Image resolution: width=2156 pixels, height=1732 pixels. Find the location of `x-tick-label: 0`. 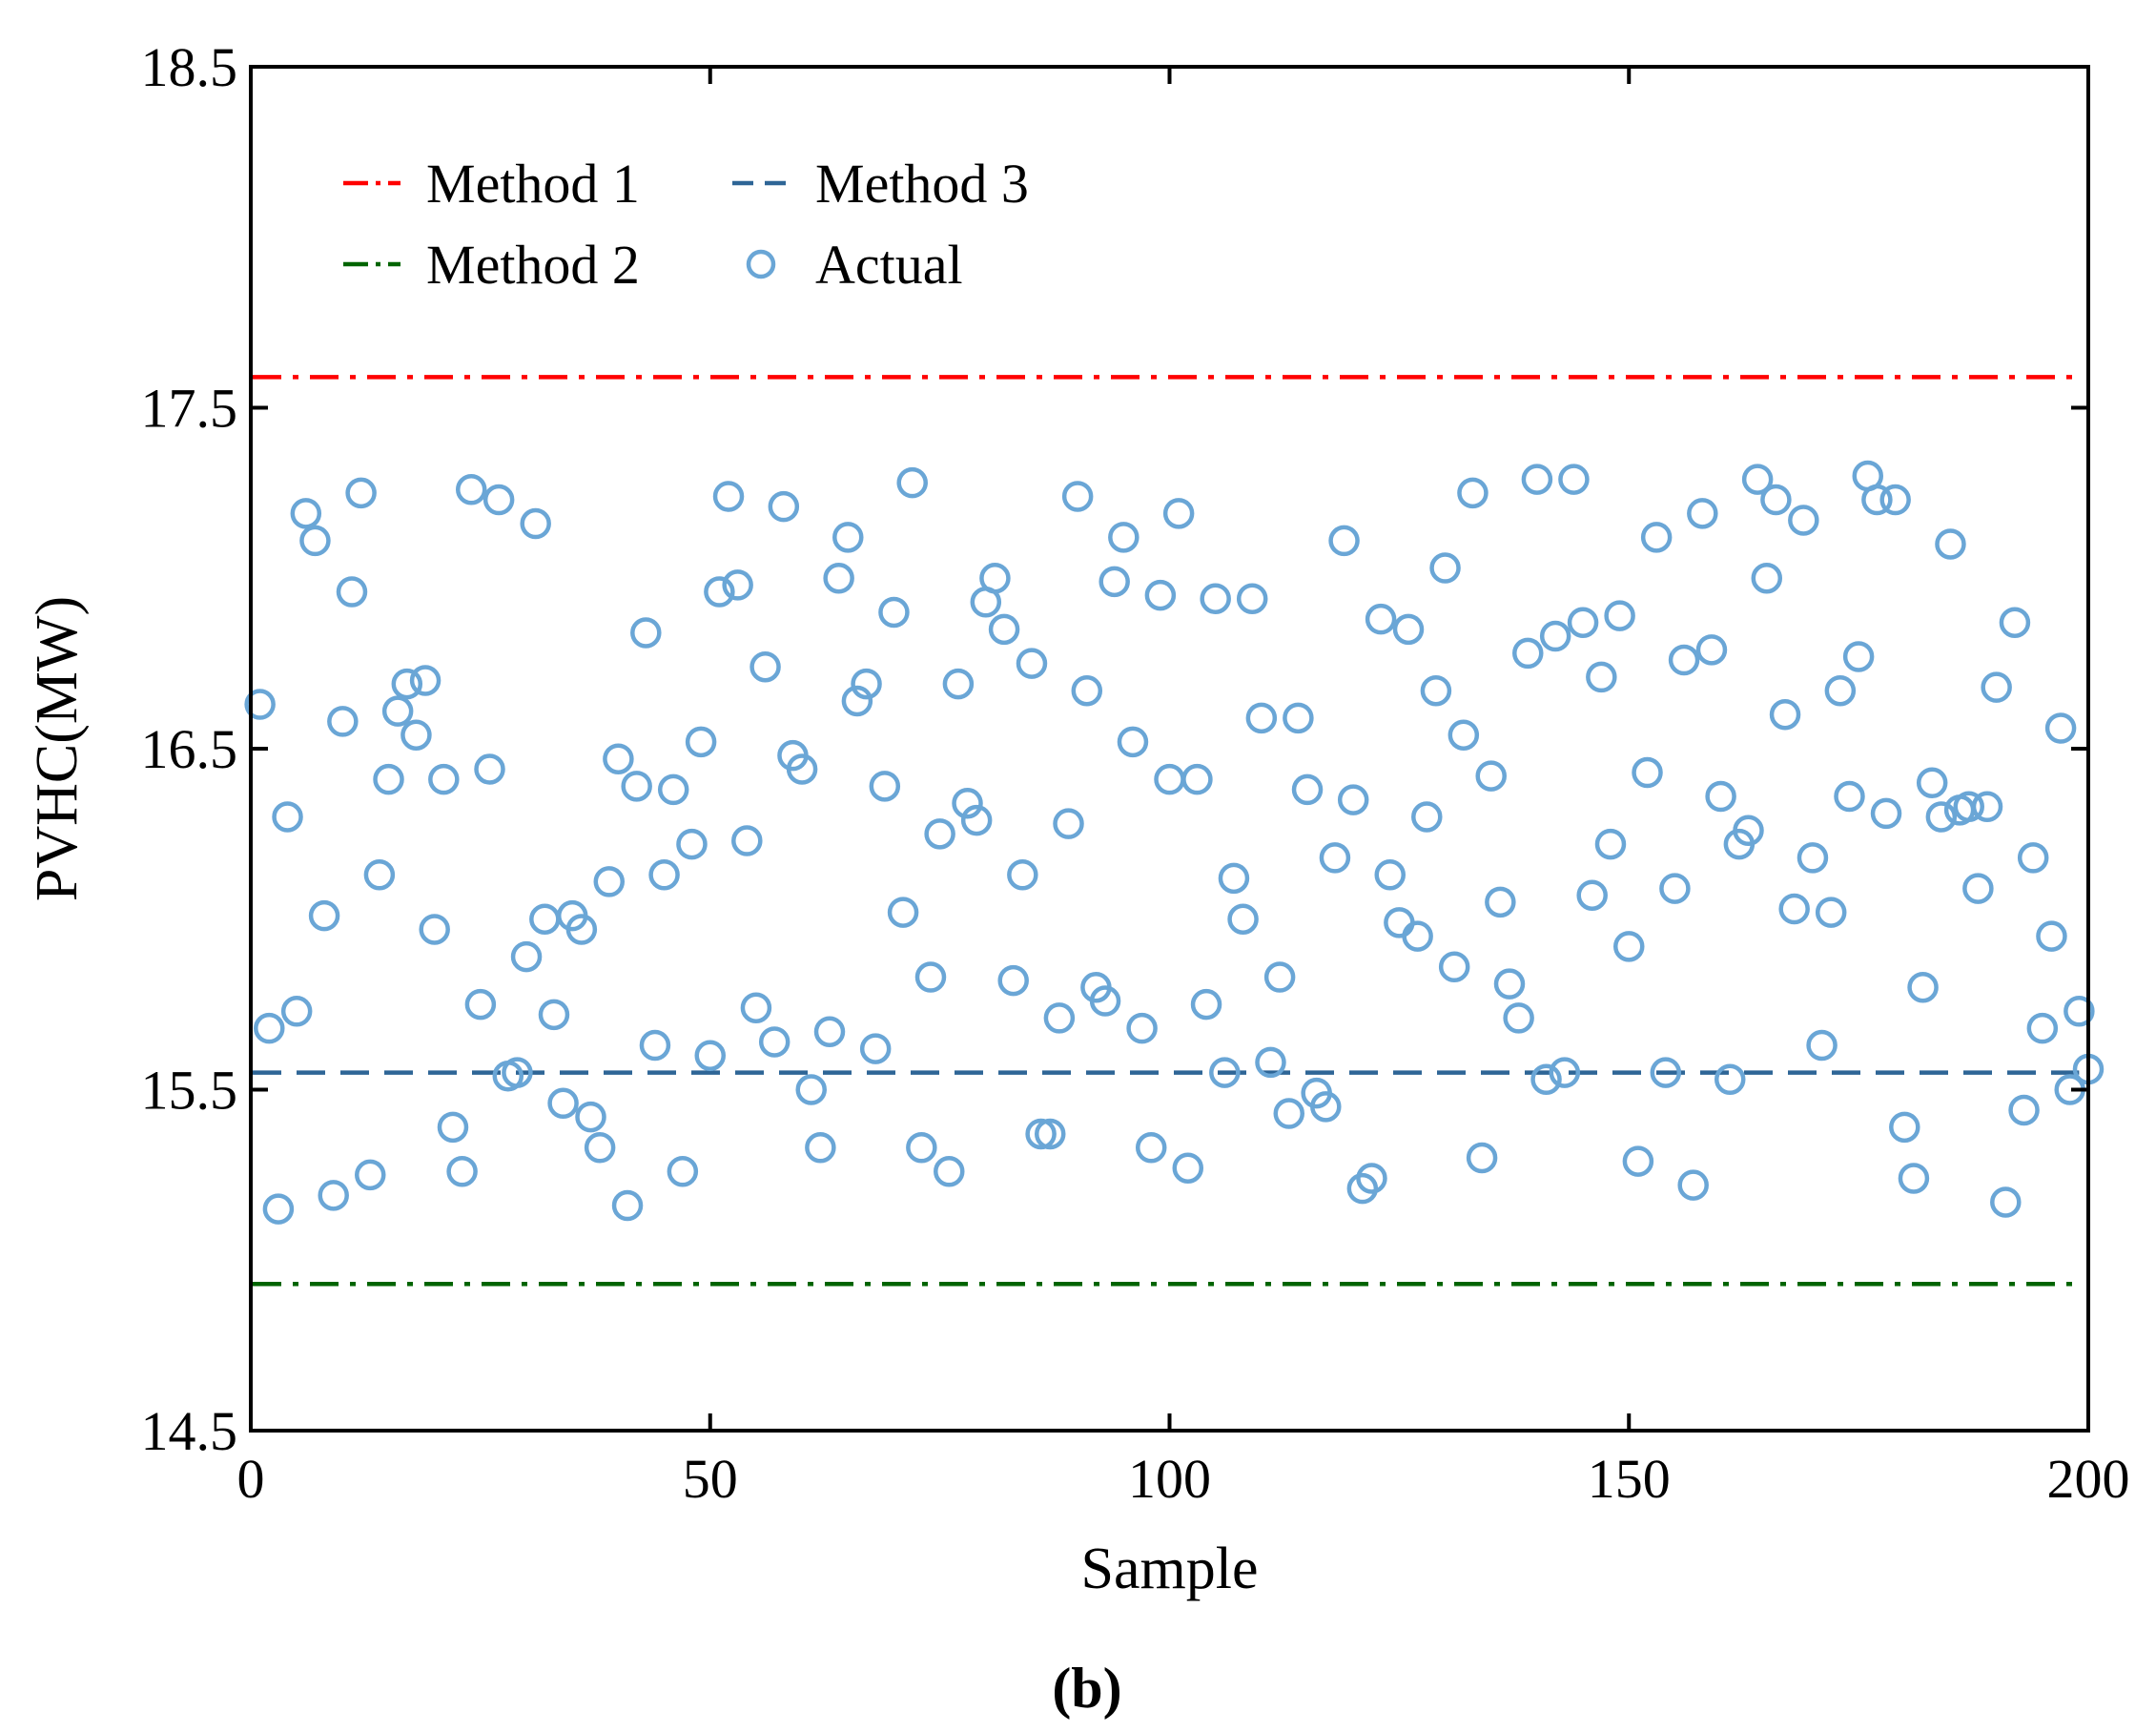

x-tick-label: 0 is located at coordinates (251, 1479).